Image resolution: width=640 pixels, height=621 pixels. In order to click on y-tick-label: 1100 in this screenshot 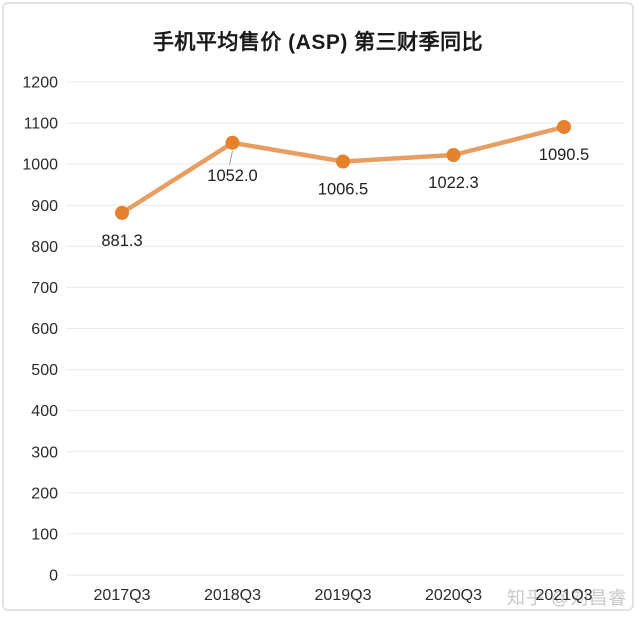, I will do `click(41, 124)`.